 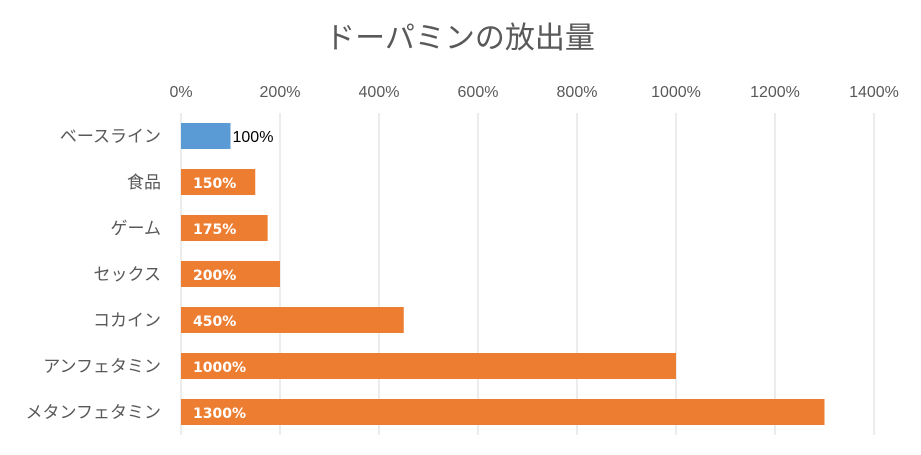 I want to click on x-tick-label: 400%, so click(x=379, y=92).